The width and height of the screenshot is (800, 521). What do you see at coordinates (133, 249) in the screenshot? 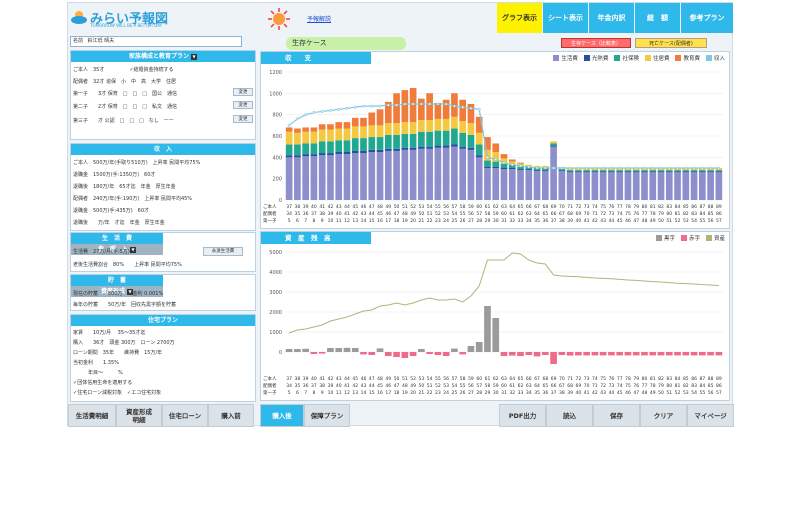
I see `living-dropdown-icon: ▼` at bounding box center [133, 249].